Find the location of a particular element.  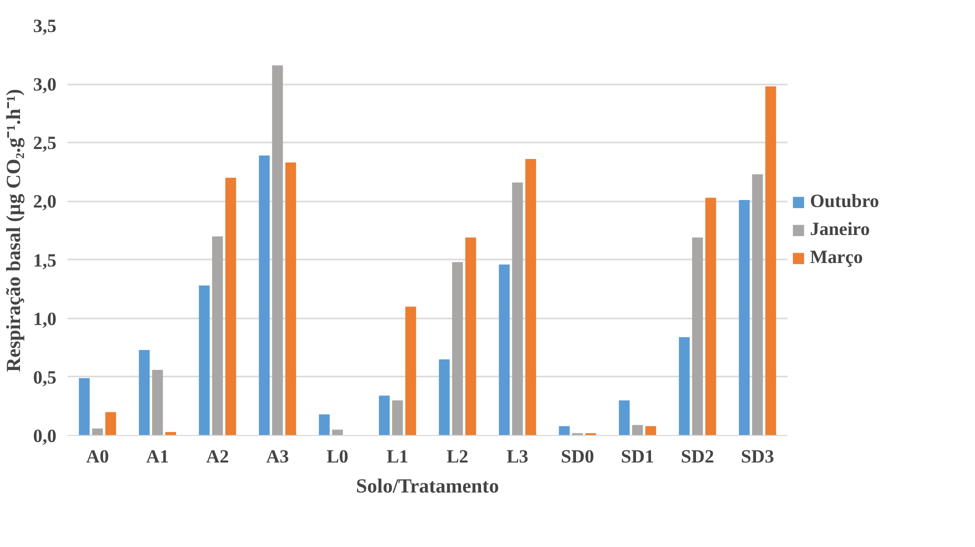

legend-label: Março is located at coordinates (836, 258).